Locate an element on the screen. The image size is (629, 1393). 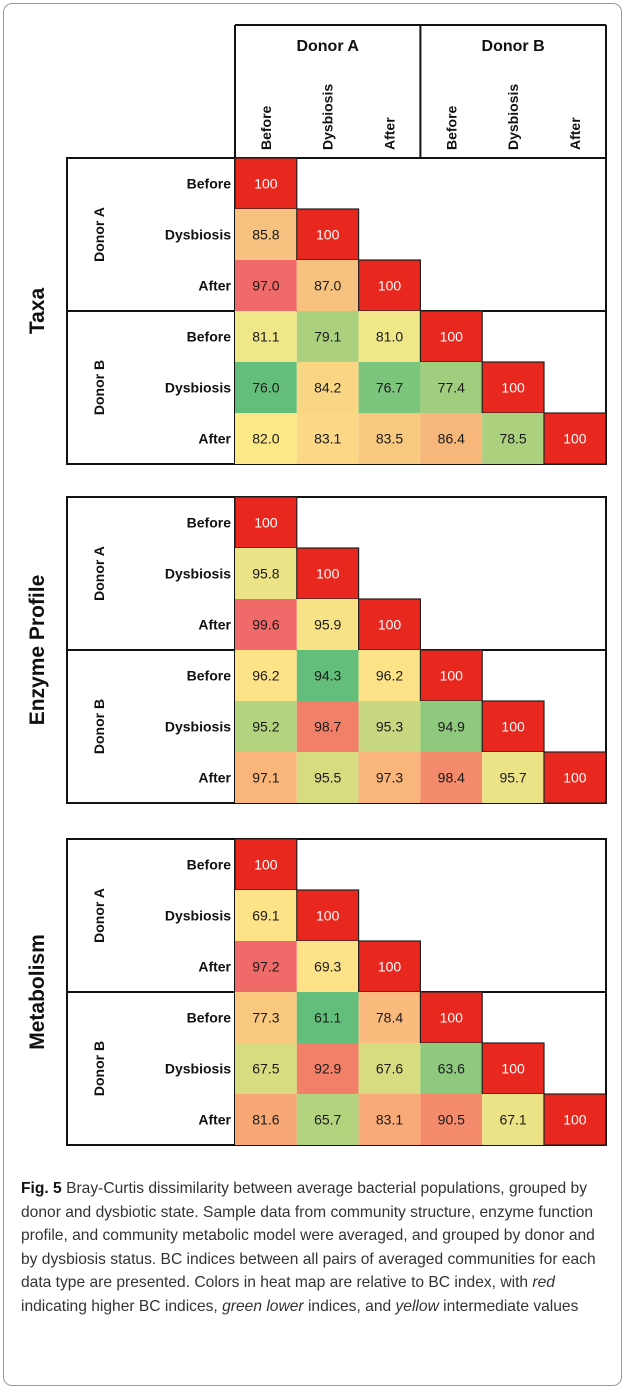
row-group-label-0-0: Donor A is located at coordinates (99, 234).